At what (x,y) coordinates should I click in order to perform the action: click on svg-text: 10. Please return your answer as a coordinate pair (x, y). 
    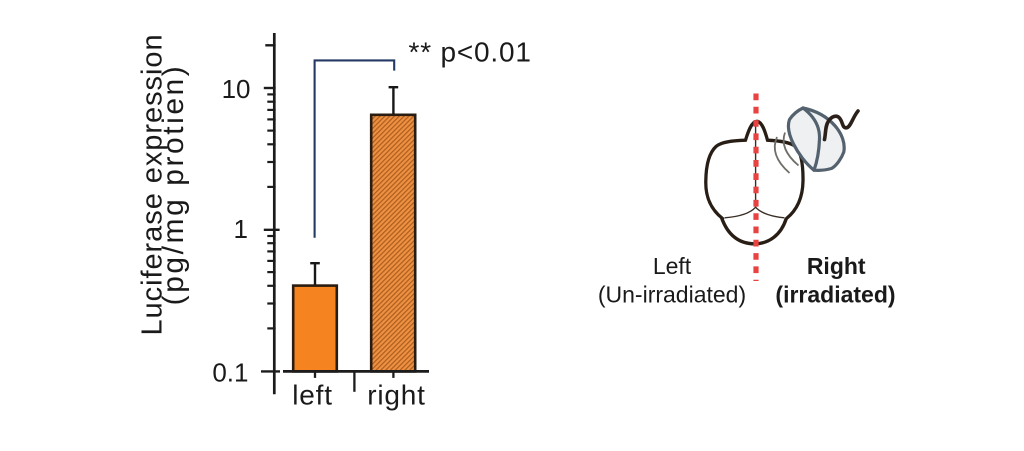
    Looking at the image, I should click on (236, 89).